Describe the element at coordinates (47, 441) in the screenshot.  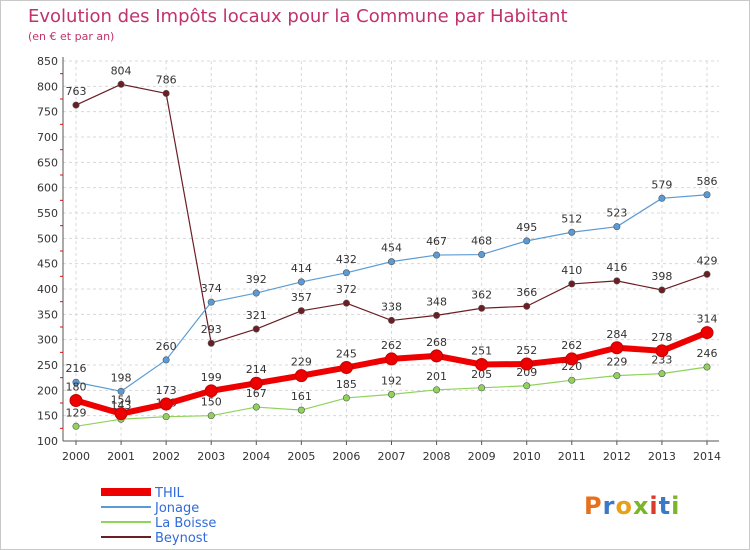
I see `y-tick-label: 100` at that location.